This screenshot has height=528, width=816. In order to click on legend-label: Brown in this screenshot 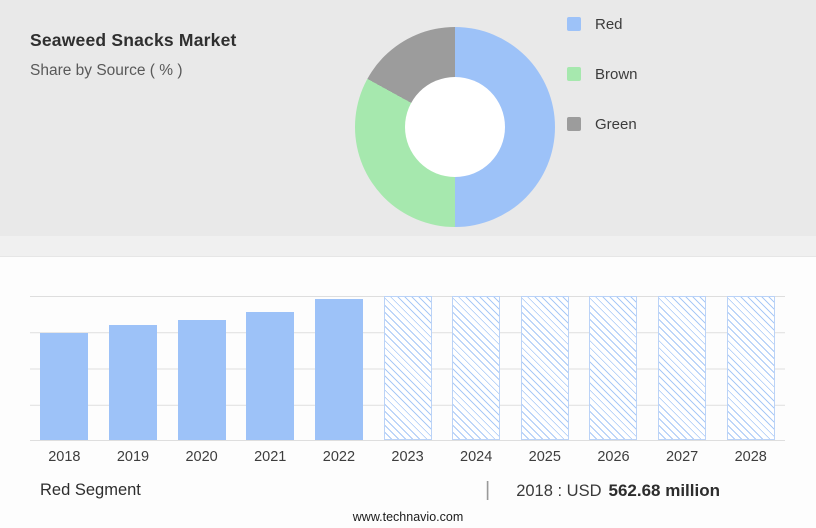, I will do `click(616, 74)`.